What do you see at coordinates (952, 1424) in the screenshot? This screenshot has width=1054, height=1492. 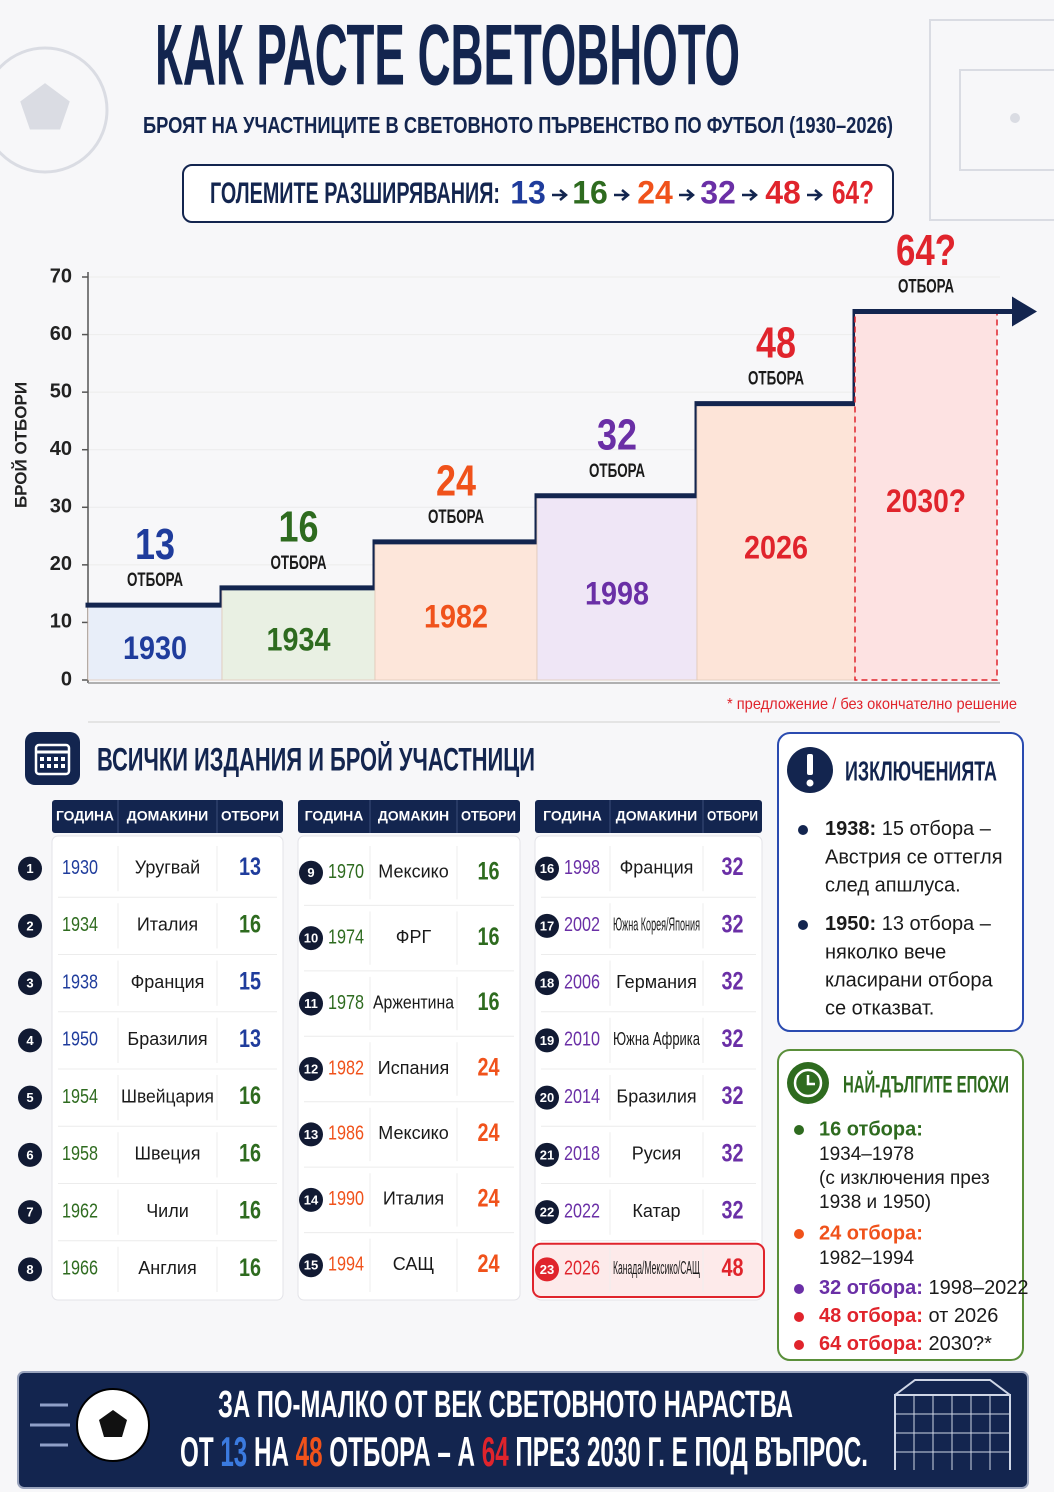 I see `banner-goal` at bounding box center [952, 1424].